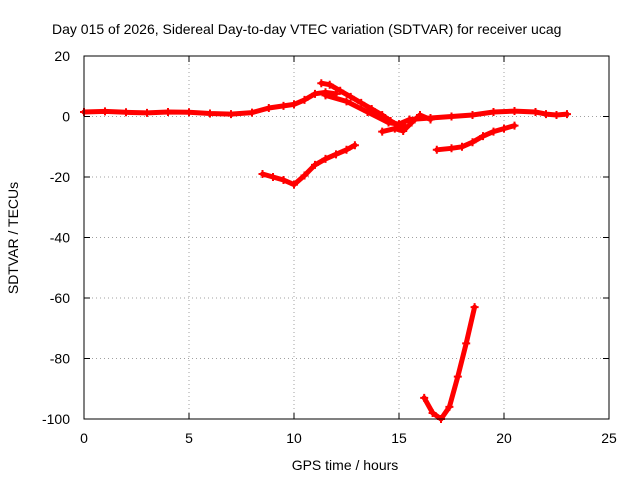  What do you see at coordinates (13, 238) in the screenshot?
I see `y-axis-label: SDTVAR / TECUs` at bounding box center [13, 238].